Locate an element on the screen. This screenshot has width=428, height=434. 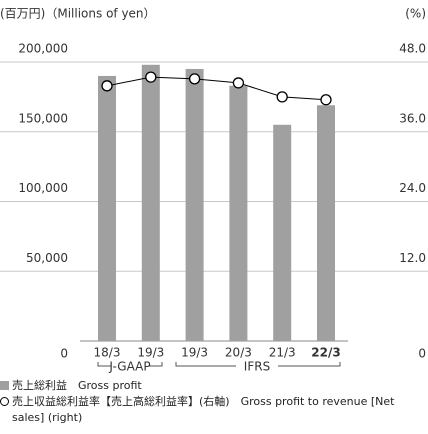
y2-tick-label: 36.0 is located at coordinates (412, 118).